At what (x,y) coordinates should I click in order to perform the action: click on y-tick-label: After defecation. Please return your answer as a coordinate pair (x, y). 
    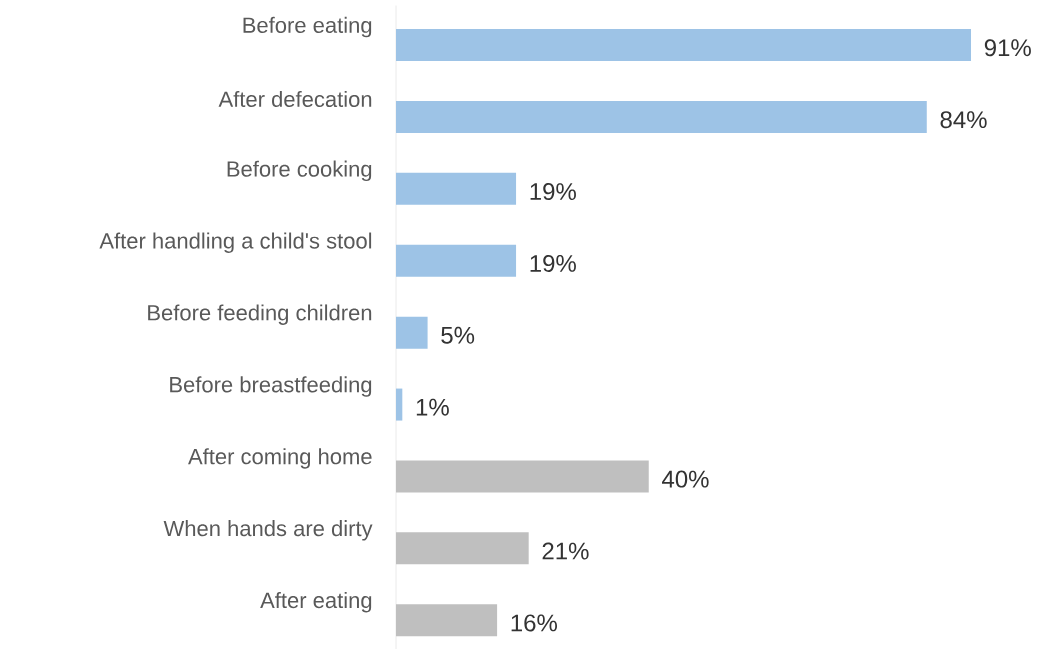
    Looking at the image, I should click on (295, 98).